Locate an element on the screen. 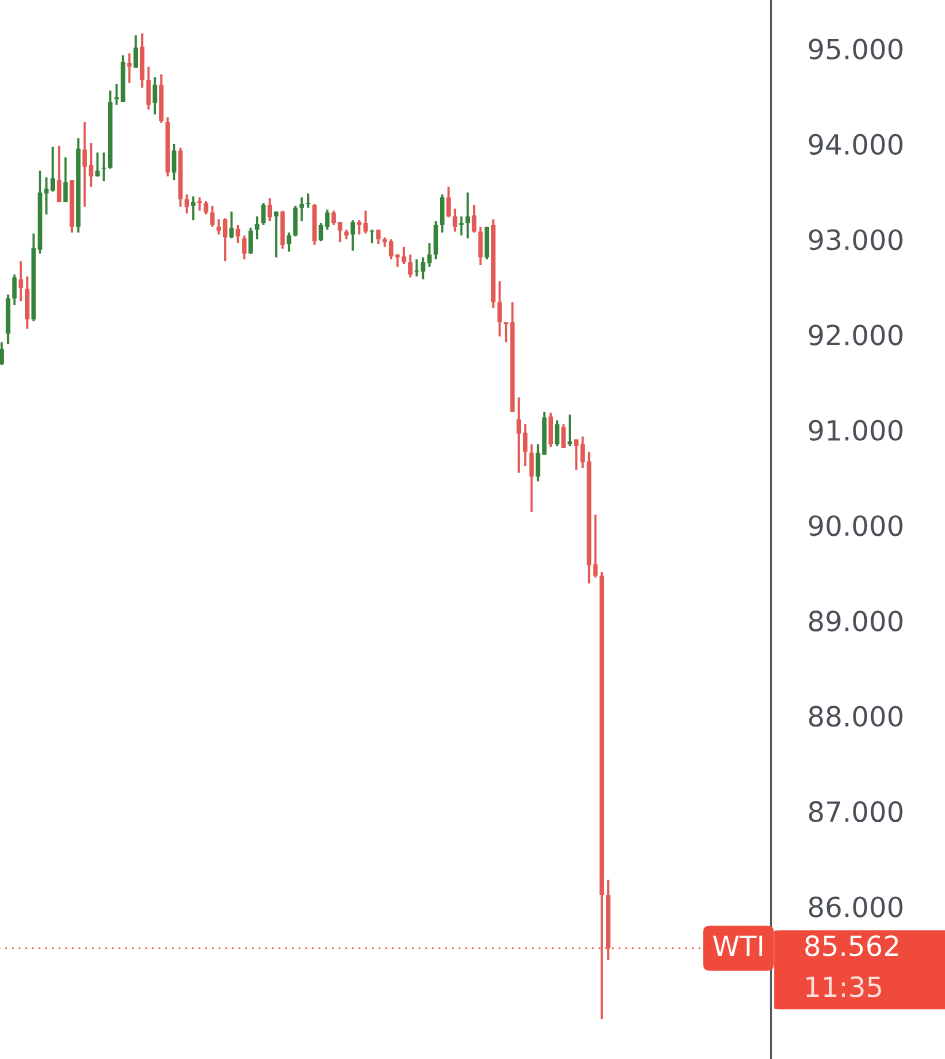 Image resolution: width=945 pixels, height=1059 pixels. ref-line-label: WTI is located at coordinates (738, 945).